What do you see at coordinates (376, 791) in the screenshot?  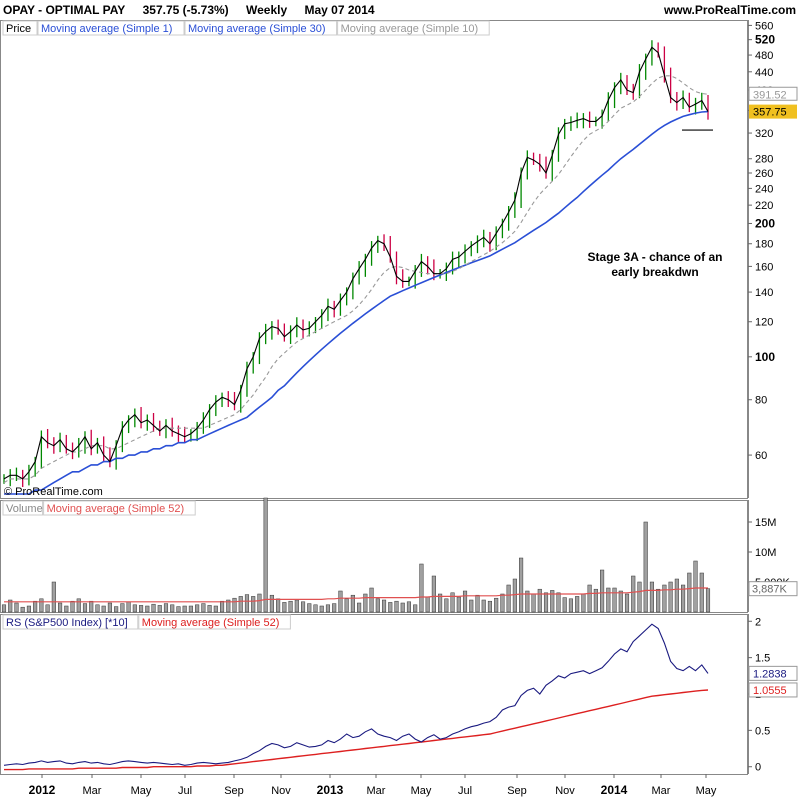 I see `x-tick-label: Mar` at bounding box center [376, 791].